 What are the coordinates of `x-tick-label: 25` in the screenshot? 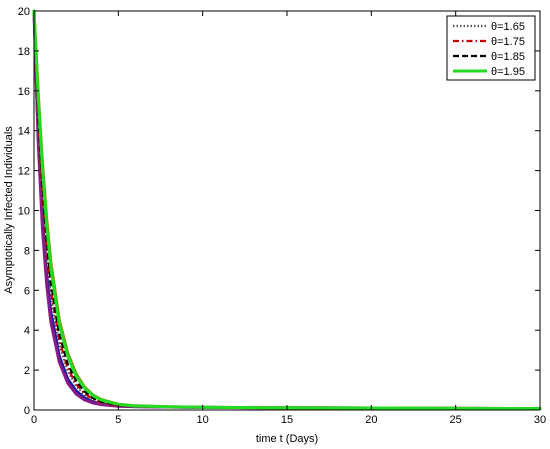 It's located at (456, 420).